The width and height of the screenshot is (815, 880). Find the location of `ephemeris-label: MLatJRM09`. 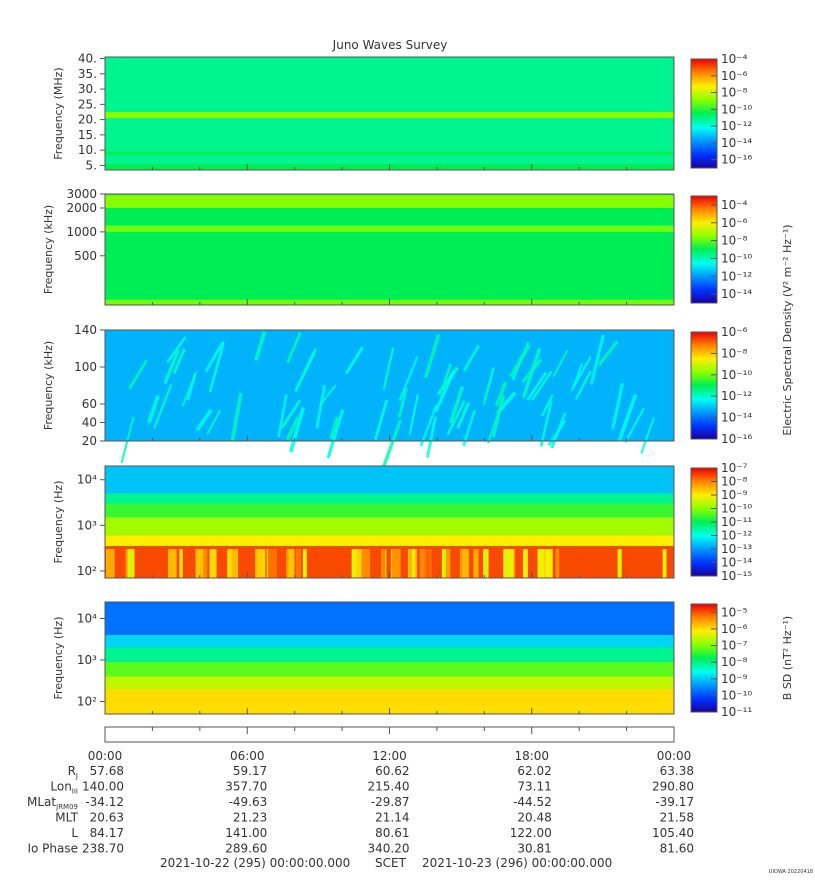

ephemeris-label: MLatJRM09 is located at coordinates (52, 803).